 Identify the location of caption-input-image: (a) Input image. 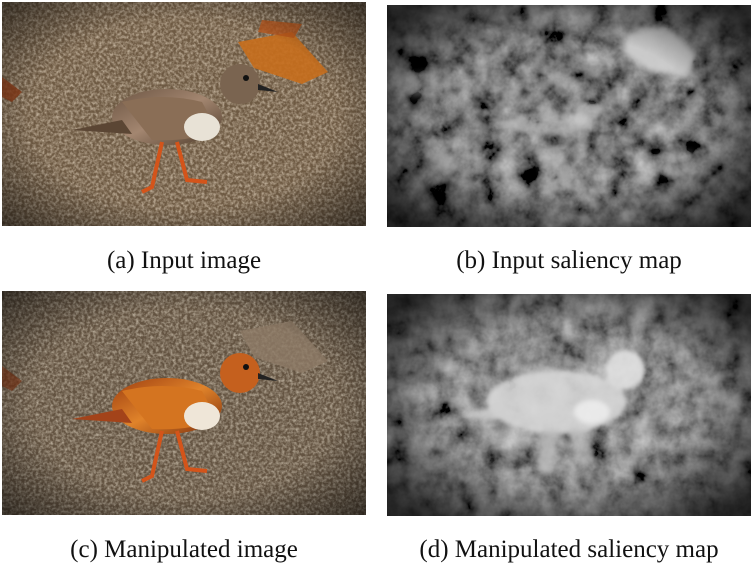
(184, 260).